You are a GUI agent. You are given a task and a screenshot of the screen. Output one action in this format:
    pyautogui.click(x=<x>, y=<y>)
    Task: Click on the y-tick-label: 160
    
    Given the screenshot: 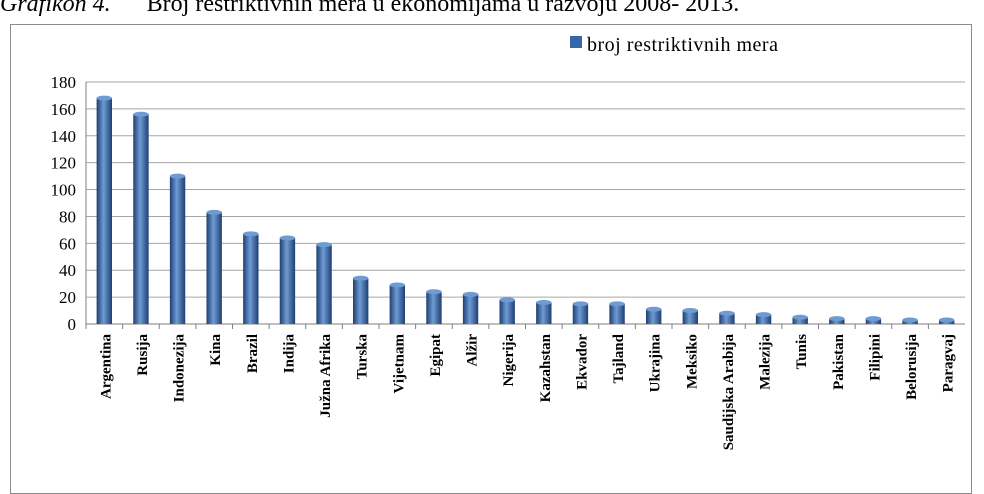 What is the action you would take?
    pyautogui.click(x=64, y=109)
    